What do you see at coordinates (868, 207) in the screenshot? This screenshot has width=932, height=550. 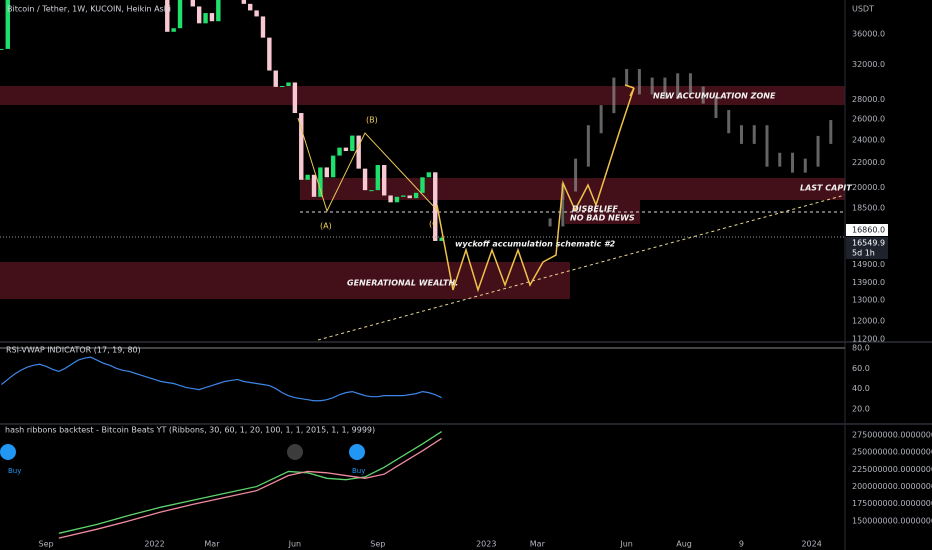 I see `y-tick-label: 18500.0` at bounding box center [868, 207].